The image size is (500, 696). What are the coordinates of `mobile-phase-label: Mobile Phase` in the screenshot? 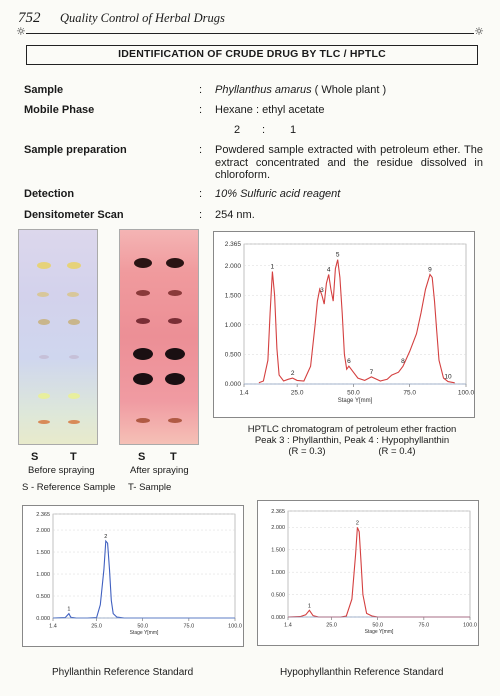 It's located at (59, 110).